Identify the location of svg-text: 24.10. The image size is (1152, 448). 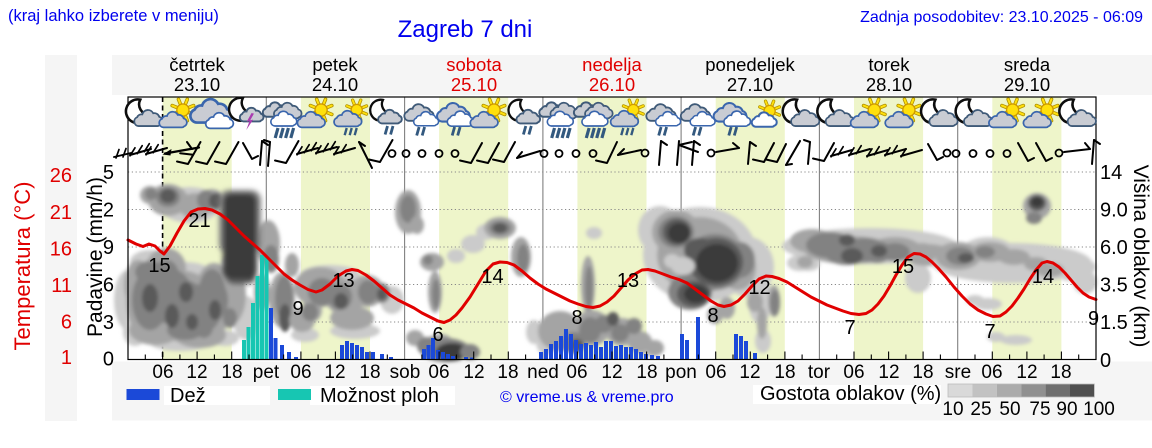
(335, 84).